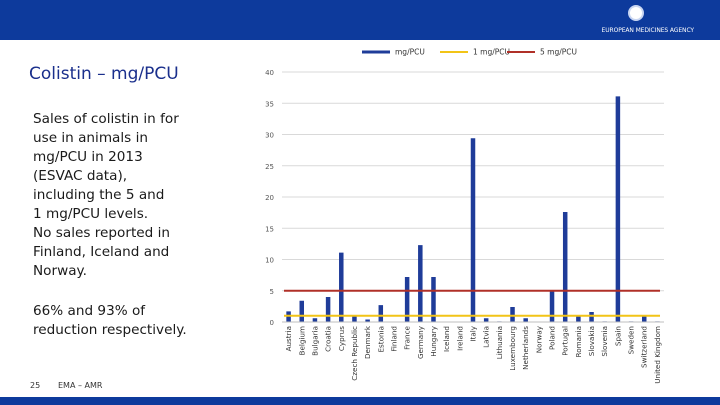  What do you see at coordinates (578, 341) in the screenshot?
I see `x-tick-label: Romania` at bounding box center [578, 341].